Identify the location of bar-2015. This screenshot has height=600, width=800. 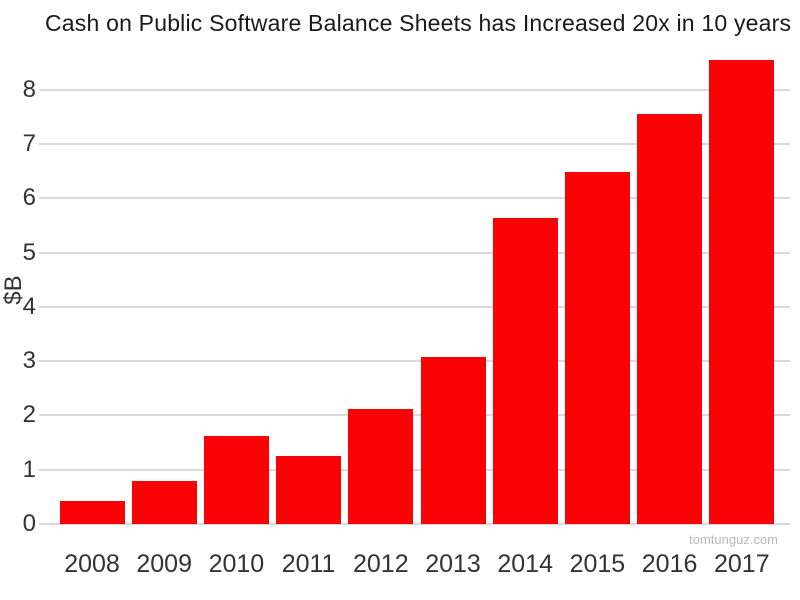
(597, 348).